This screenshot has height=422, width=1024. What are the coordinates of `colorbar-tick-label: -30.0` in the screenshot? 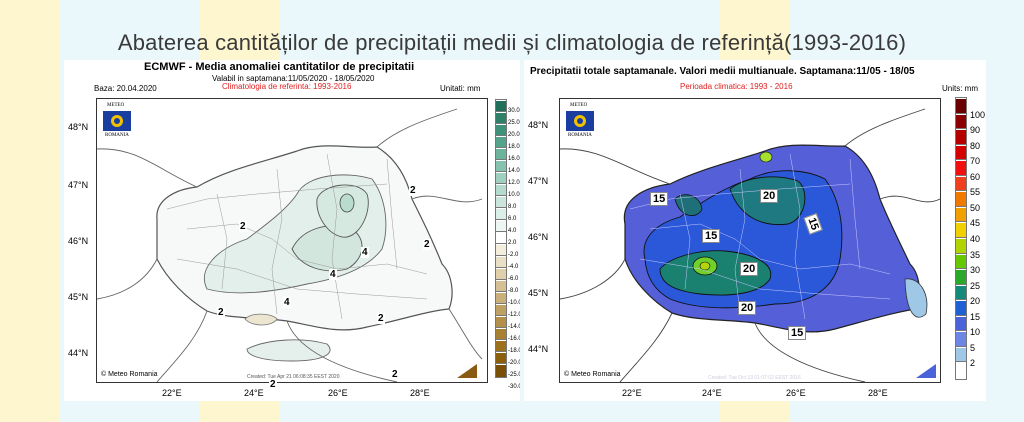 It's located at (514, 387).